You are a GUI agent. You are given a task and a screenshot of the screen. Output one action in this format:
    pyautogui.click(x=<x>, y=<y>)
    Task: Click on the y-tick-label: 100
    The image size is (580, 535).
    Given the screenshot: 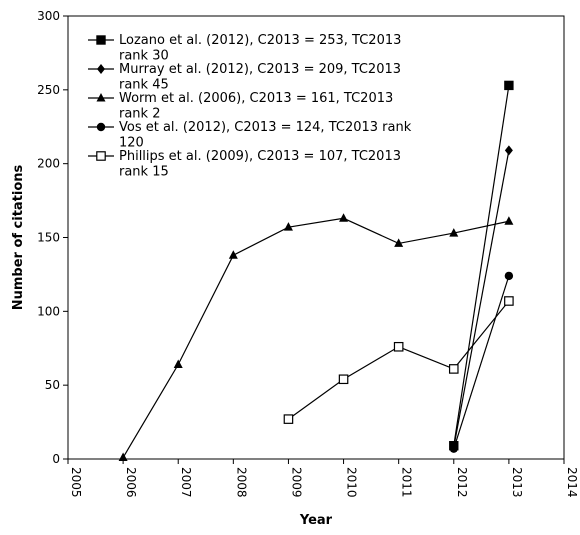 What is the action you would take?
    pyautogui.click(x=48, y=311)
    